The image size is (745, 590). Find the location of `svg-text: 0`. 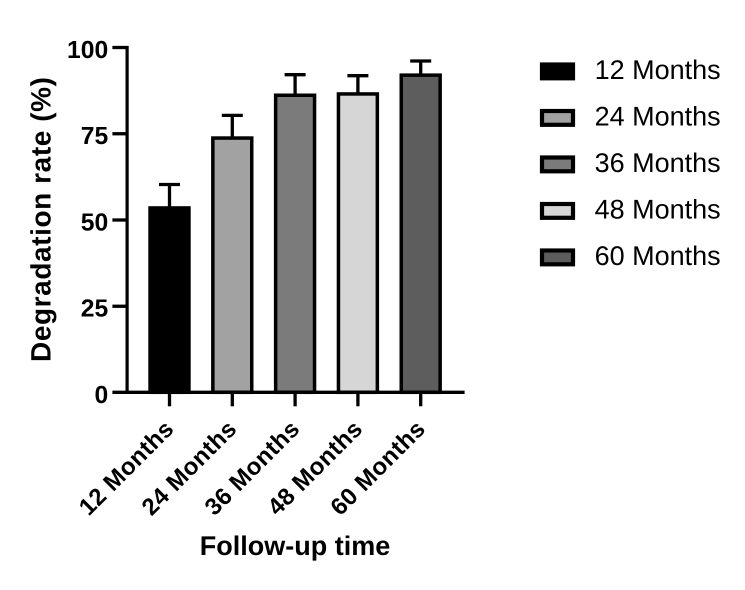

svg-text: 0 is located at coordinates (101, 395).